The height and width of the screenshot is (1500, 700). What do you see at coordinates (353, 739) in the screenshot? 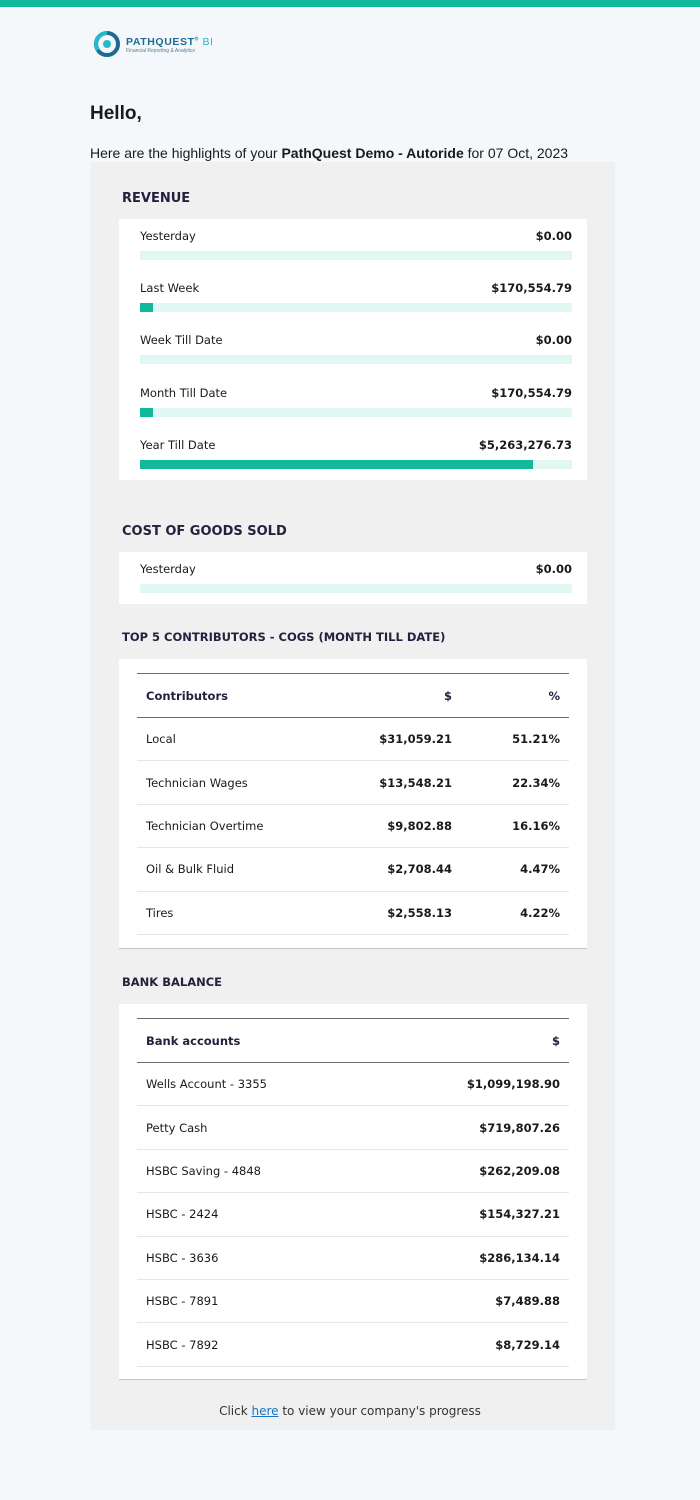
I see `table-row: Local $31,059.21 51.21%` at bounding box center [353, 739].